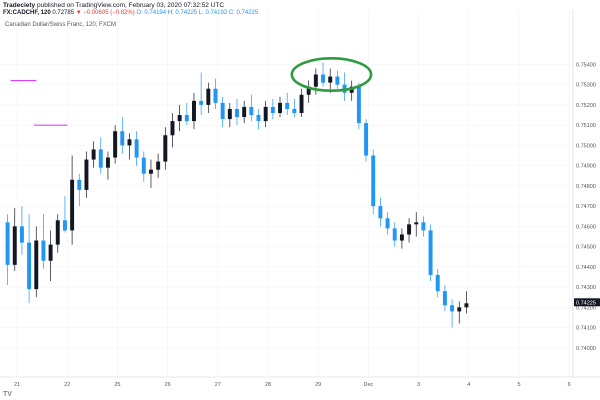 Image resolution: width=600 pixels, height=400 pixels. Describe the element at coordinates (17, 385) in the screenshot. I see `time-tick-label: 21` at that location.